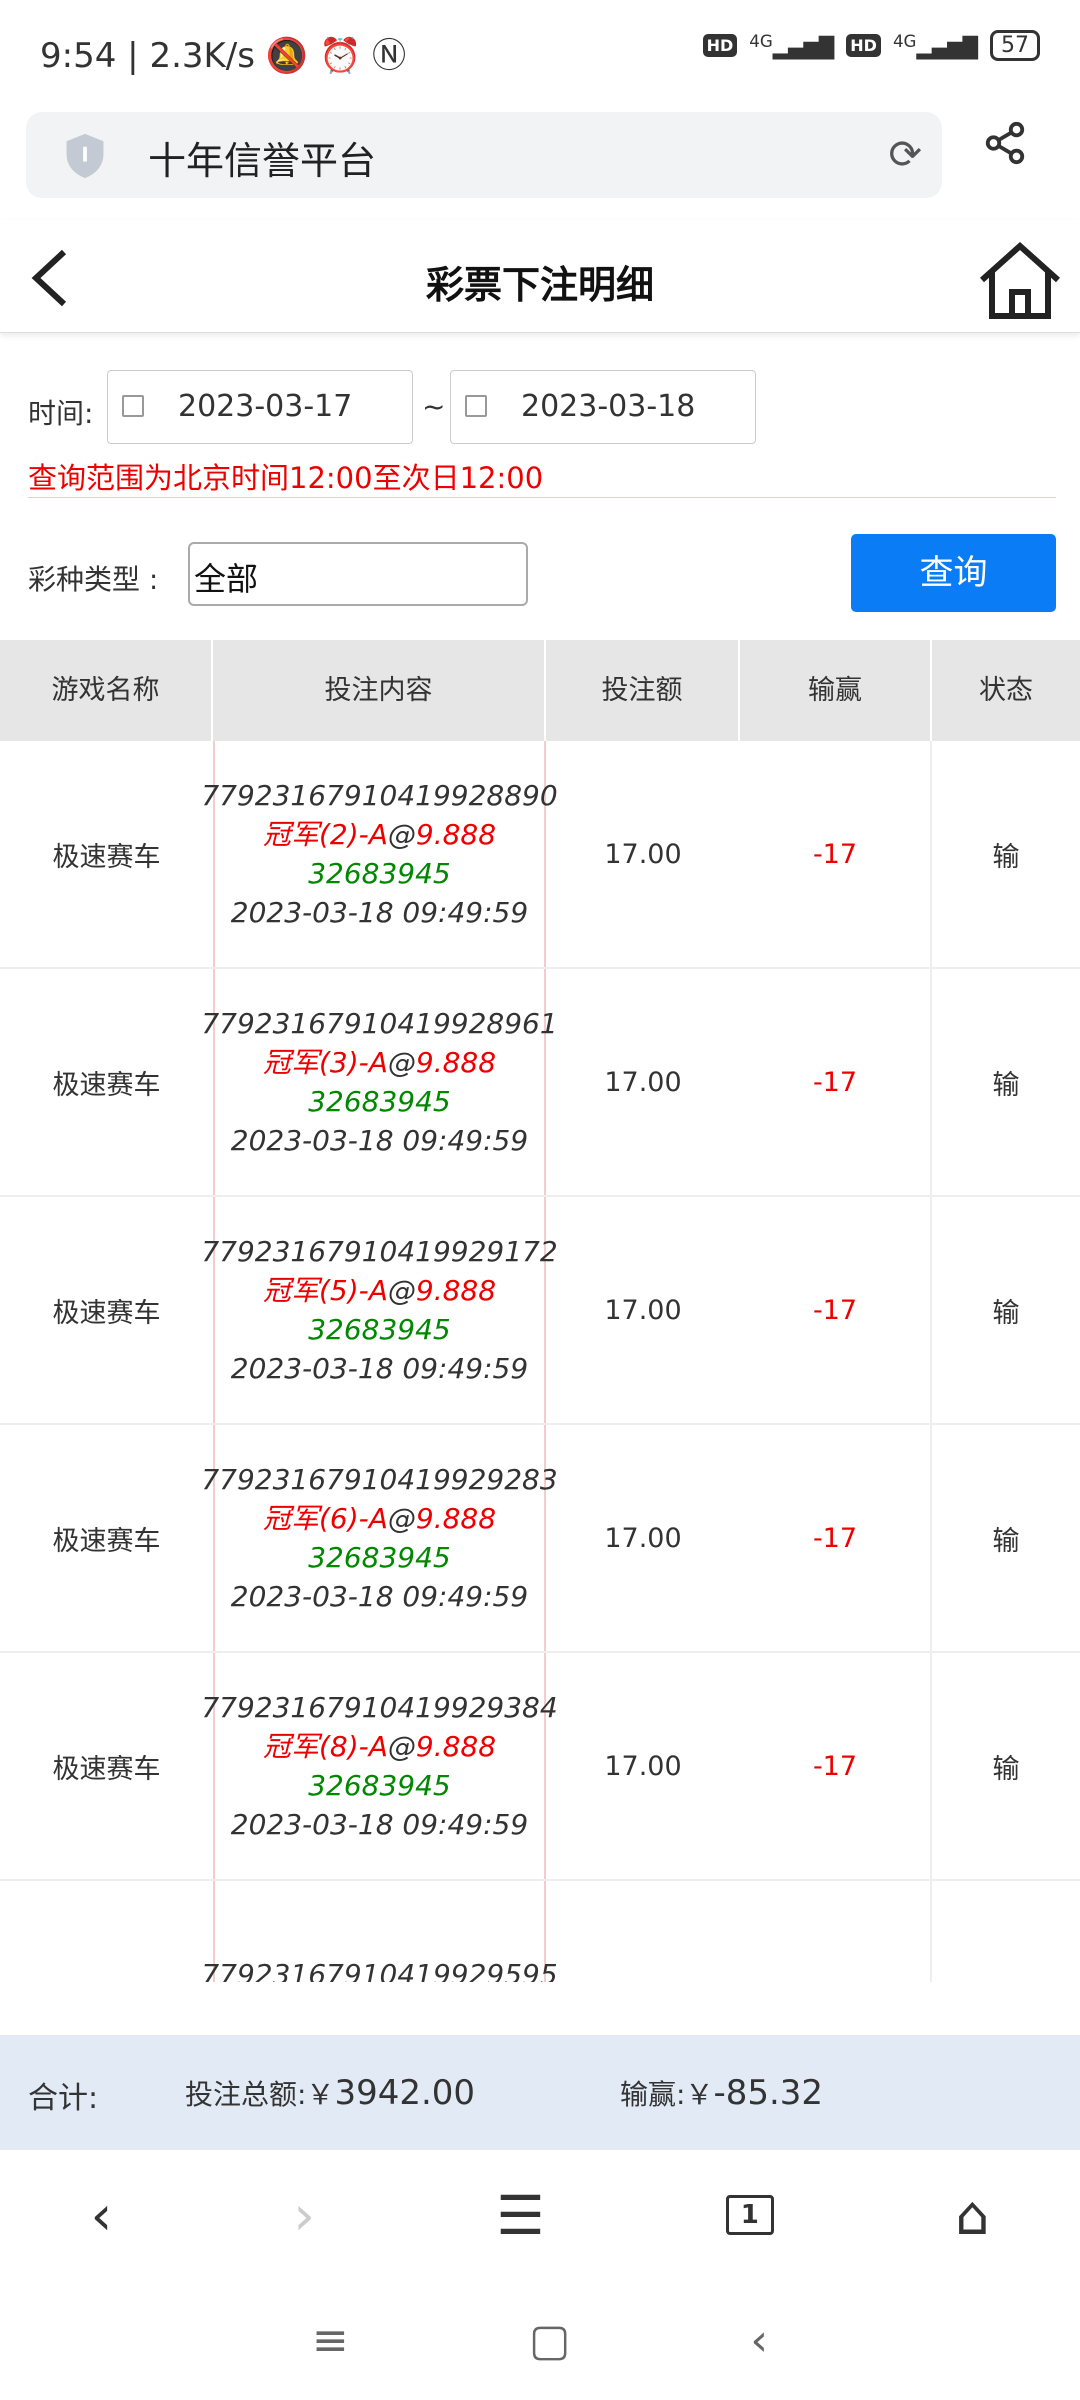 Image resolution: width=1080 pixels, height=2400 pixels. Describe the element at coordinates (520, 2215) in the screenshot. I see `menu-icon: ☰` at that location.